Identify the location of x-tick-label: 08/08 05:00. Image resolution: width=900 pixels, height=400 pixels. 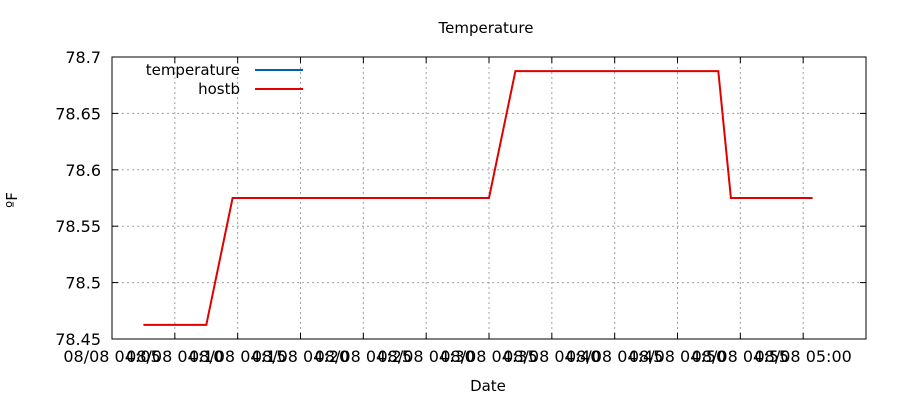
(803, 356).